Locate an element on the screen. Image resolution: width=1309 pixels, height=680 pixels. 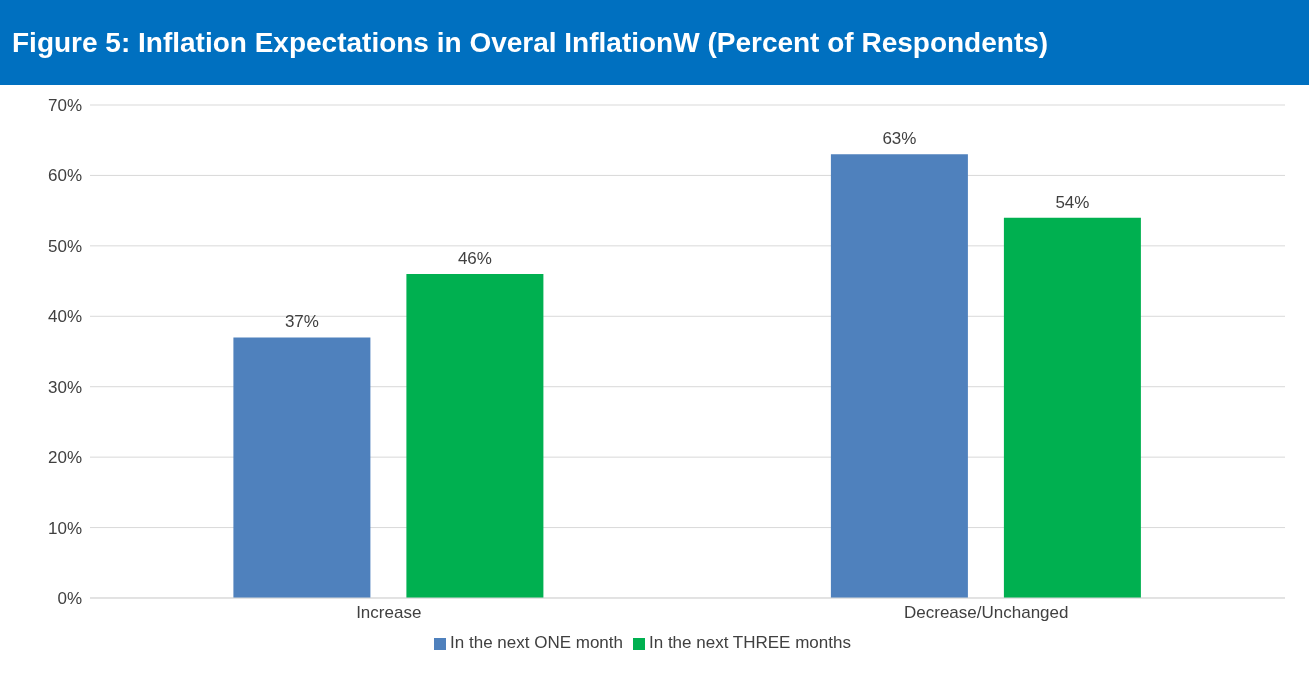
y-tick-label: 20% is located at coordinates (64, 458).